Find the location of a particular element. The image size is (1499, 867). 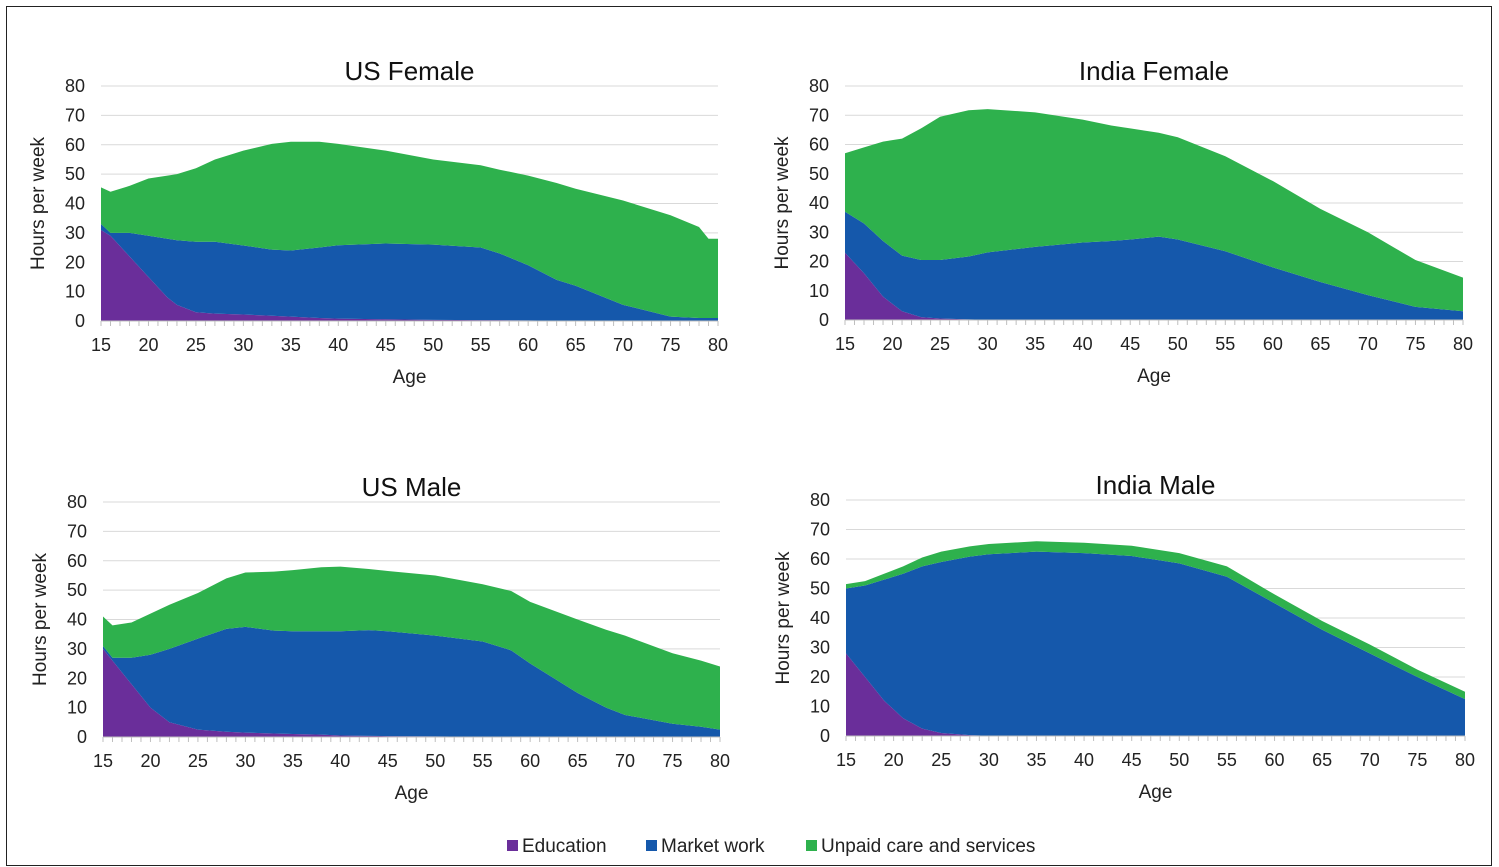

y-tick-label: 40 is located at coordinates (75, 204).